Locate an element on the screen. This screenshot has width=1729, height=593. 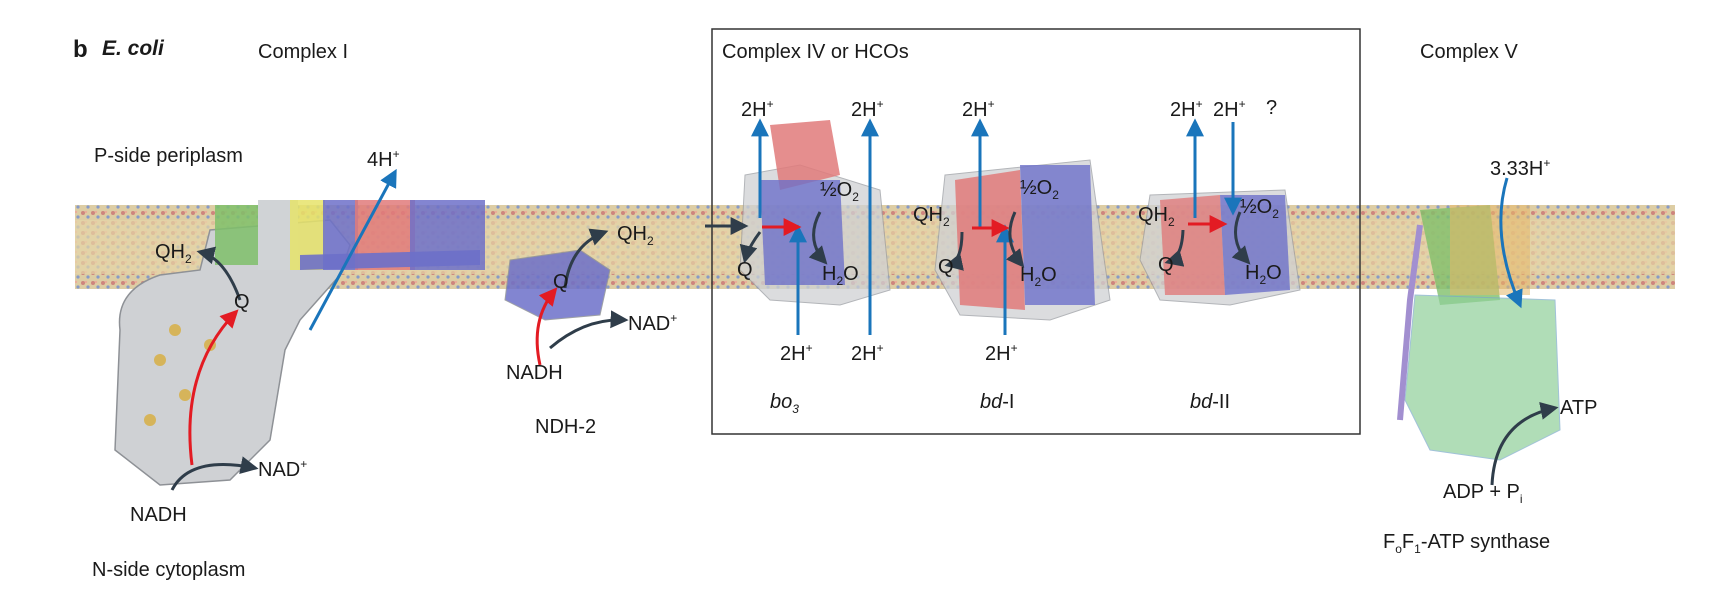
complex-i-nadh-arrow is located at coordinates (214, 473).